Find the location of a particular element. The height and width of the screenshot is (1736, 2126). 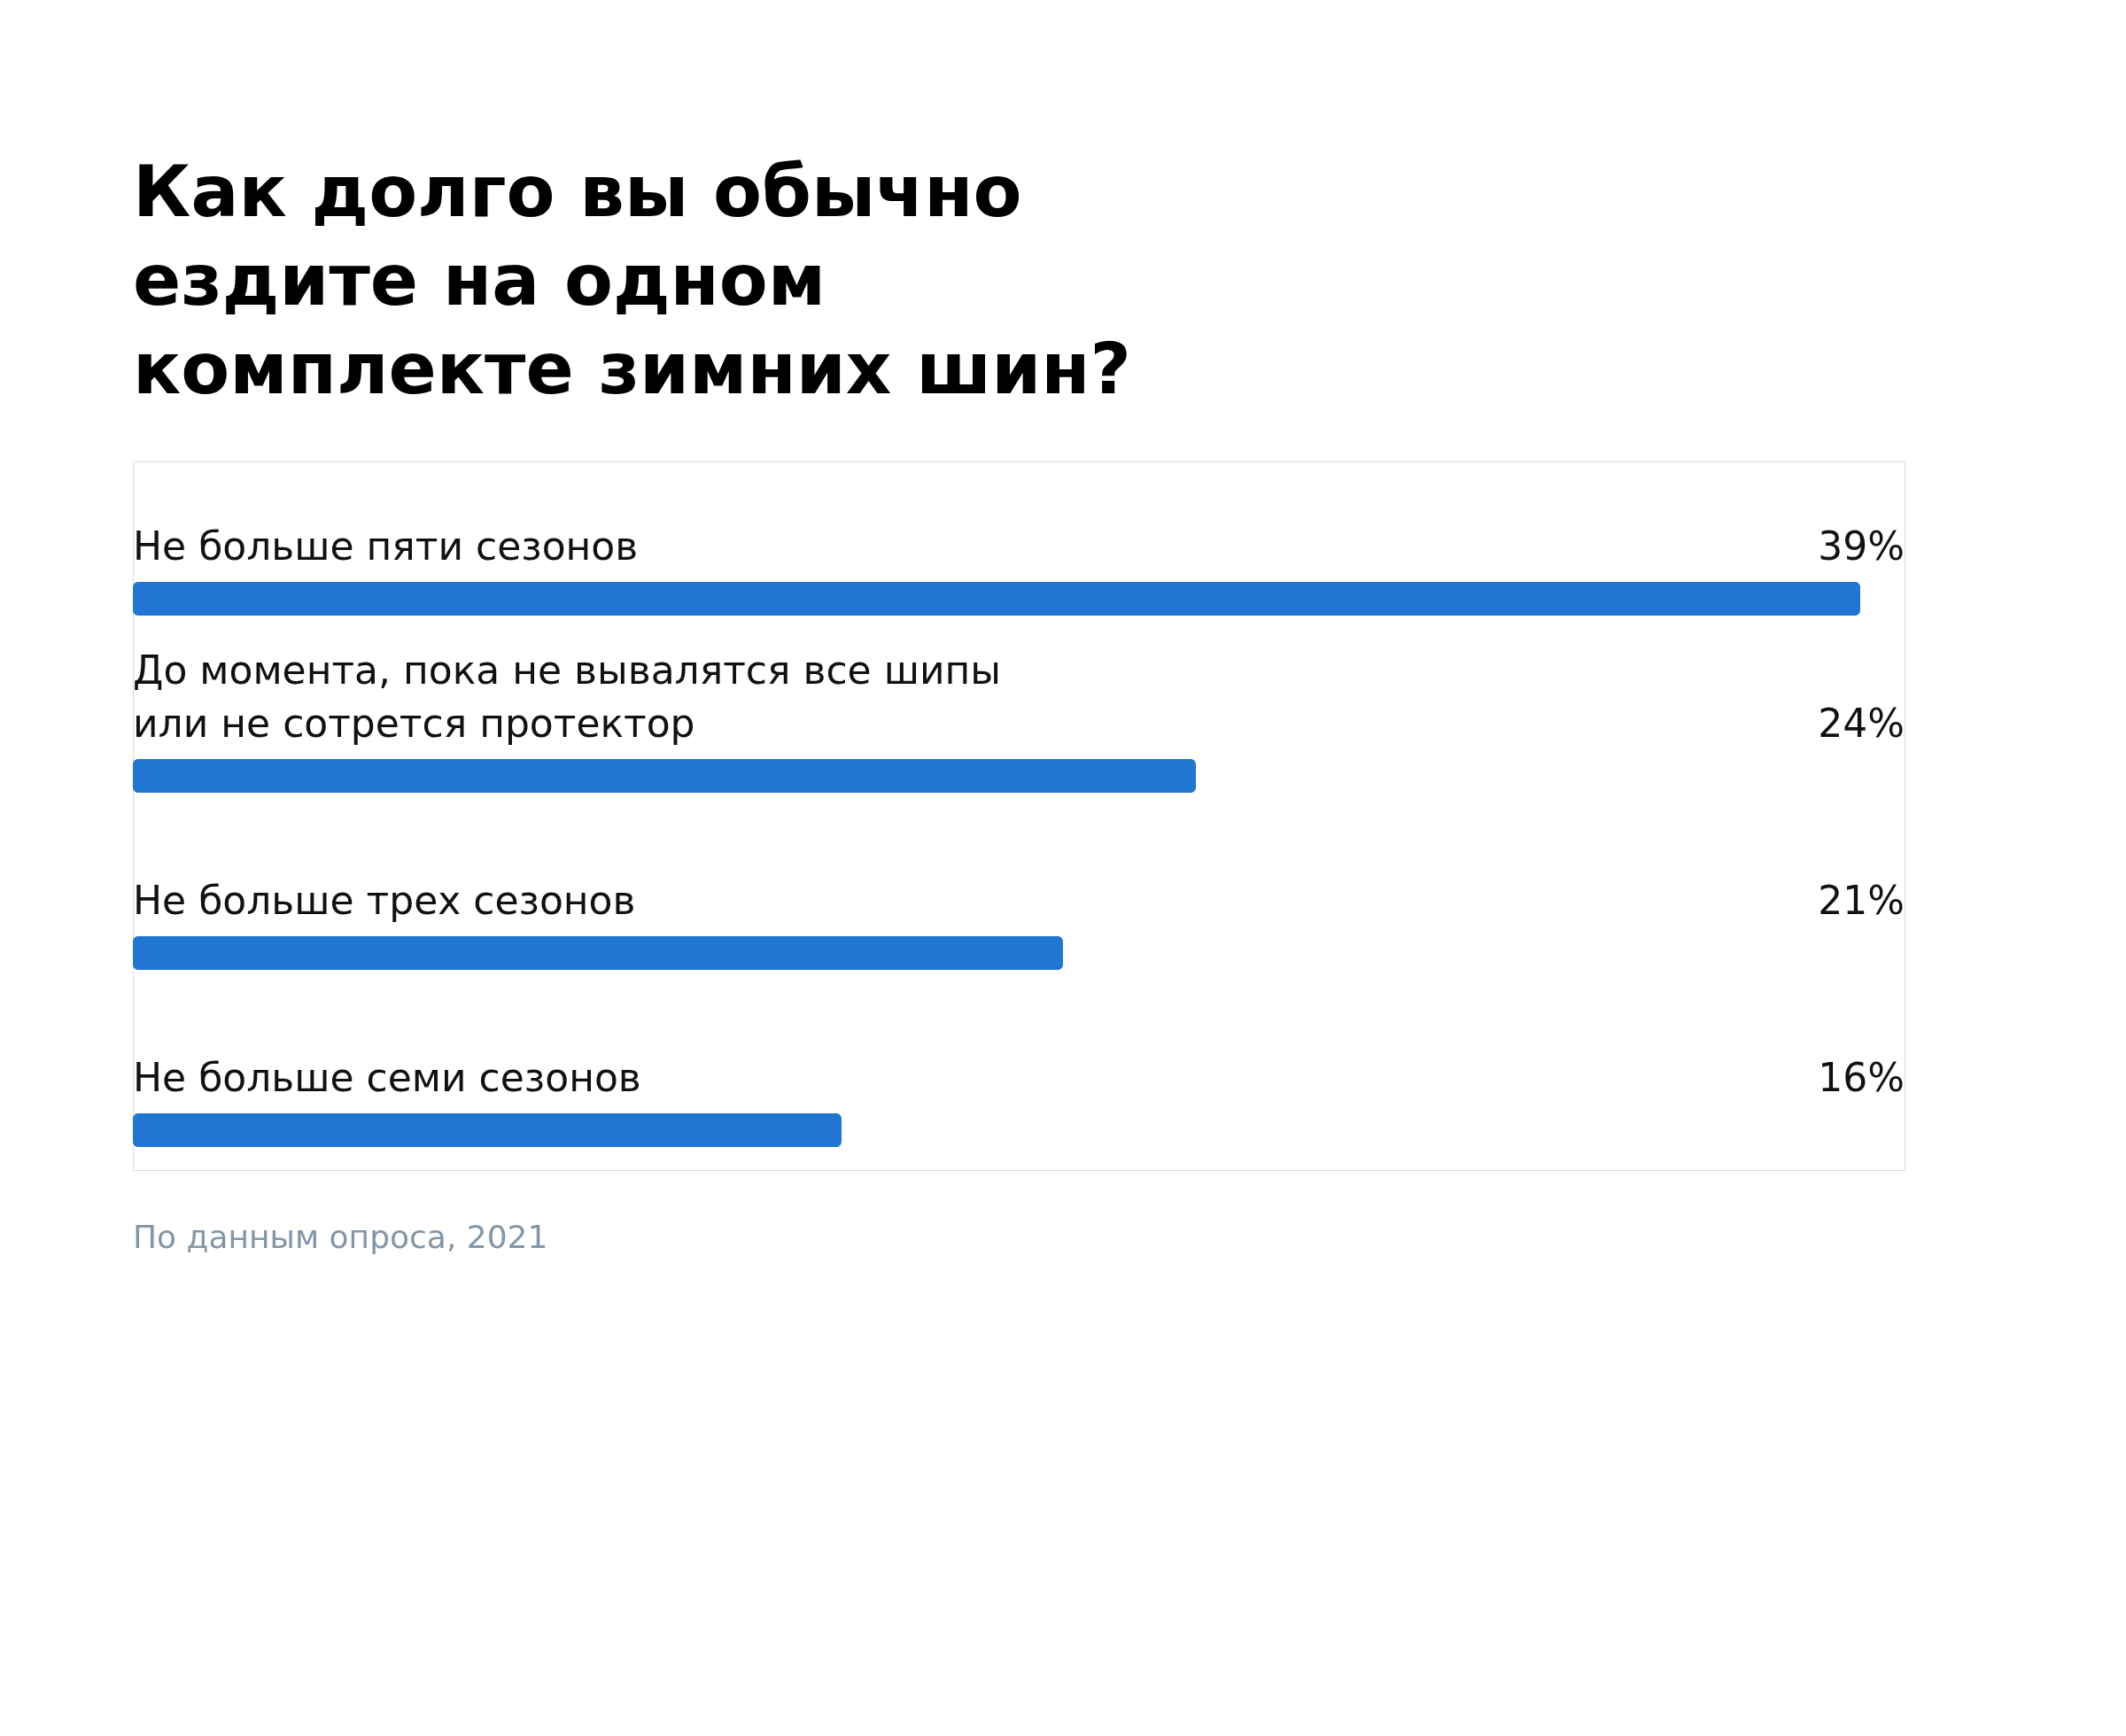

text: По данным опроса, 2021 is located at coordinates (340, 1237).